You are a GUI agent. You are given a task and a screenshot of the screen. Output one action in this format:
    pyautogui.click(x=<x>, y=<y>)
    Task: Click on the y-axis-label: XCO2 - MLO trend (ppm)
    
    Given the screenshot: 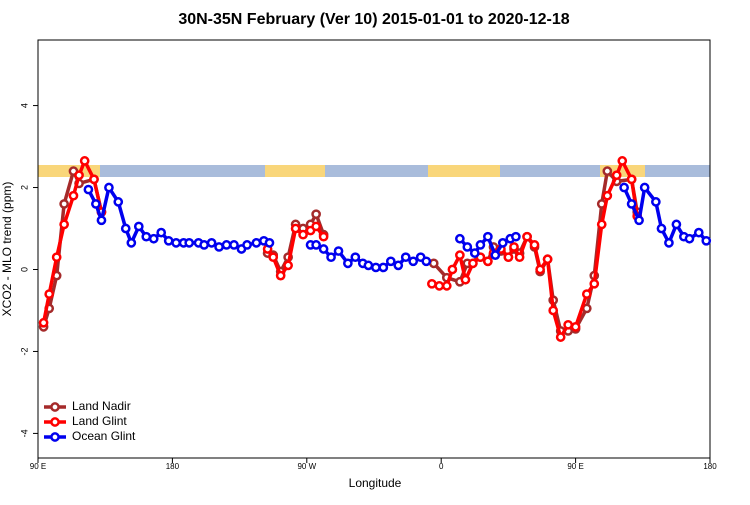 What is the action you would take?
    pyautogui.click(x=7, y=249)
    